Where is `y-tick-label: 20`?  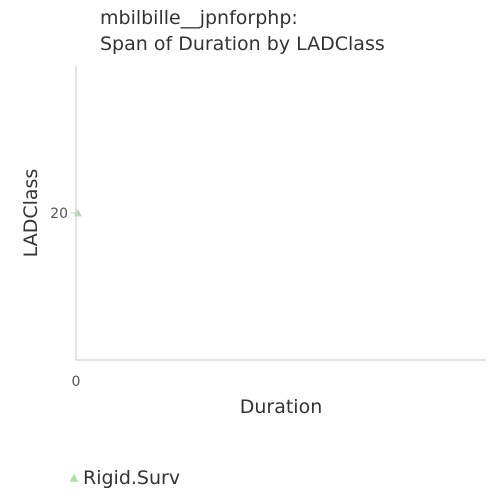 y-tick-label: 20 is located at coordinates (59, 214).